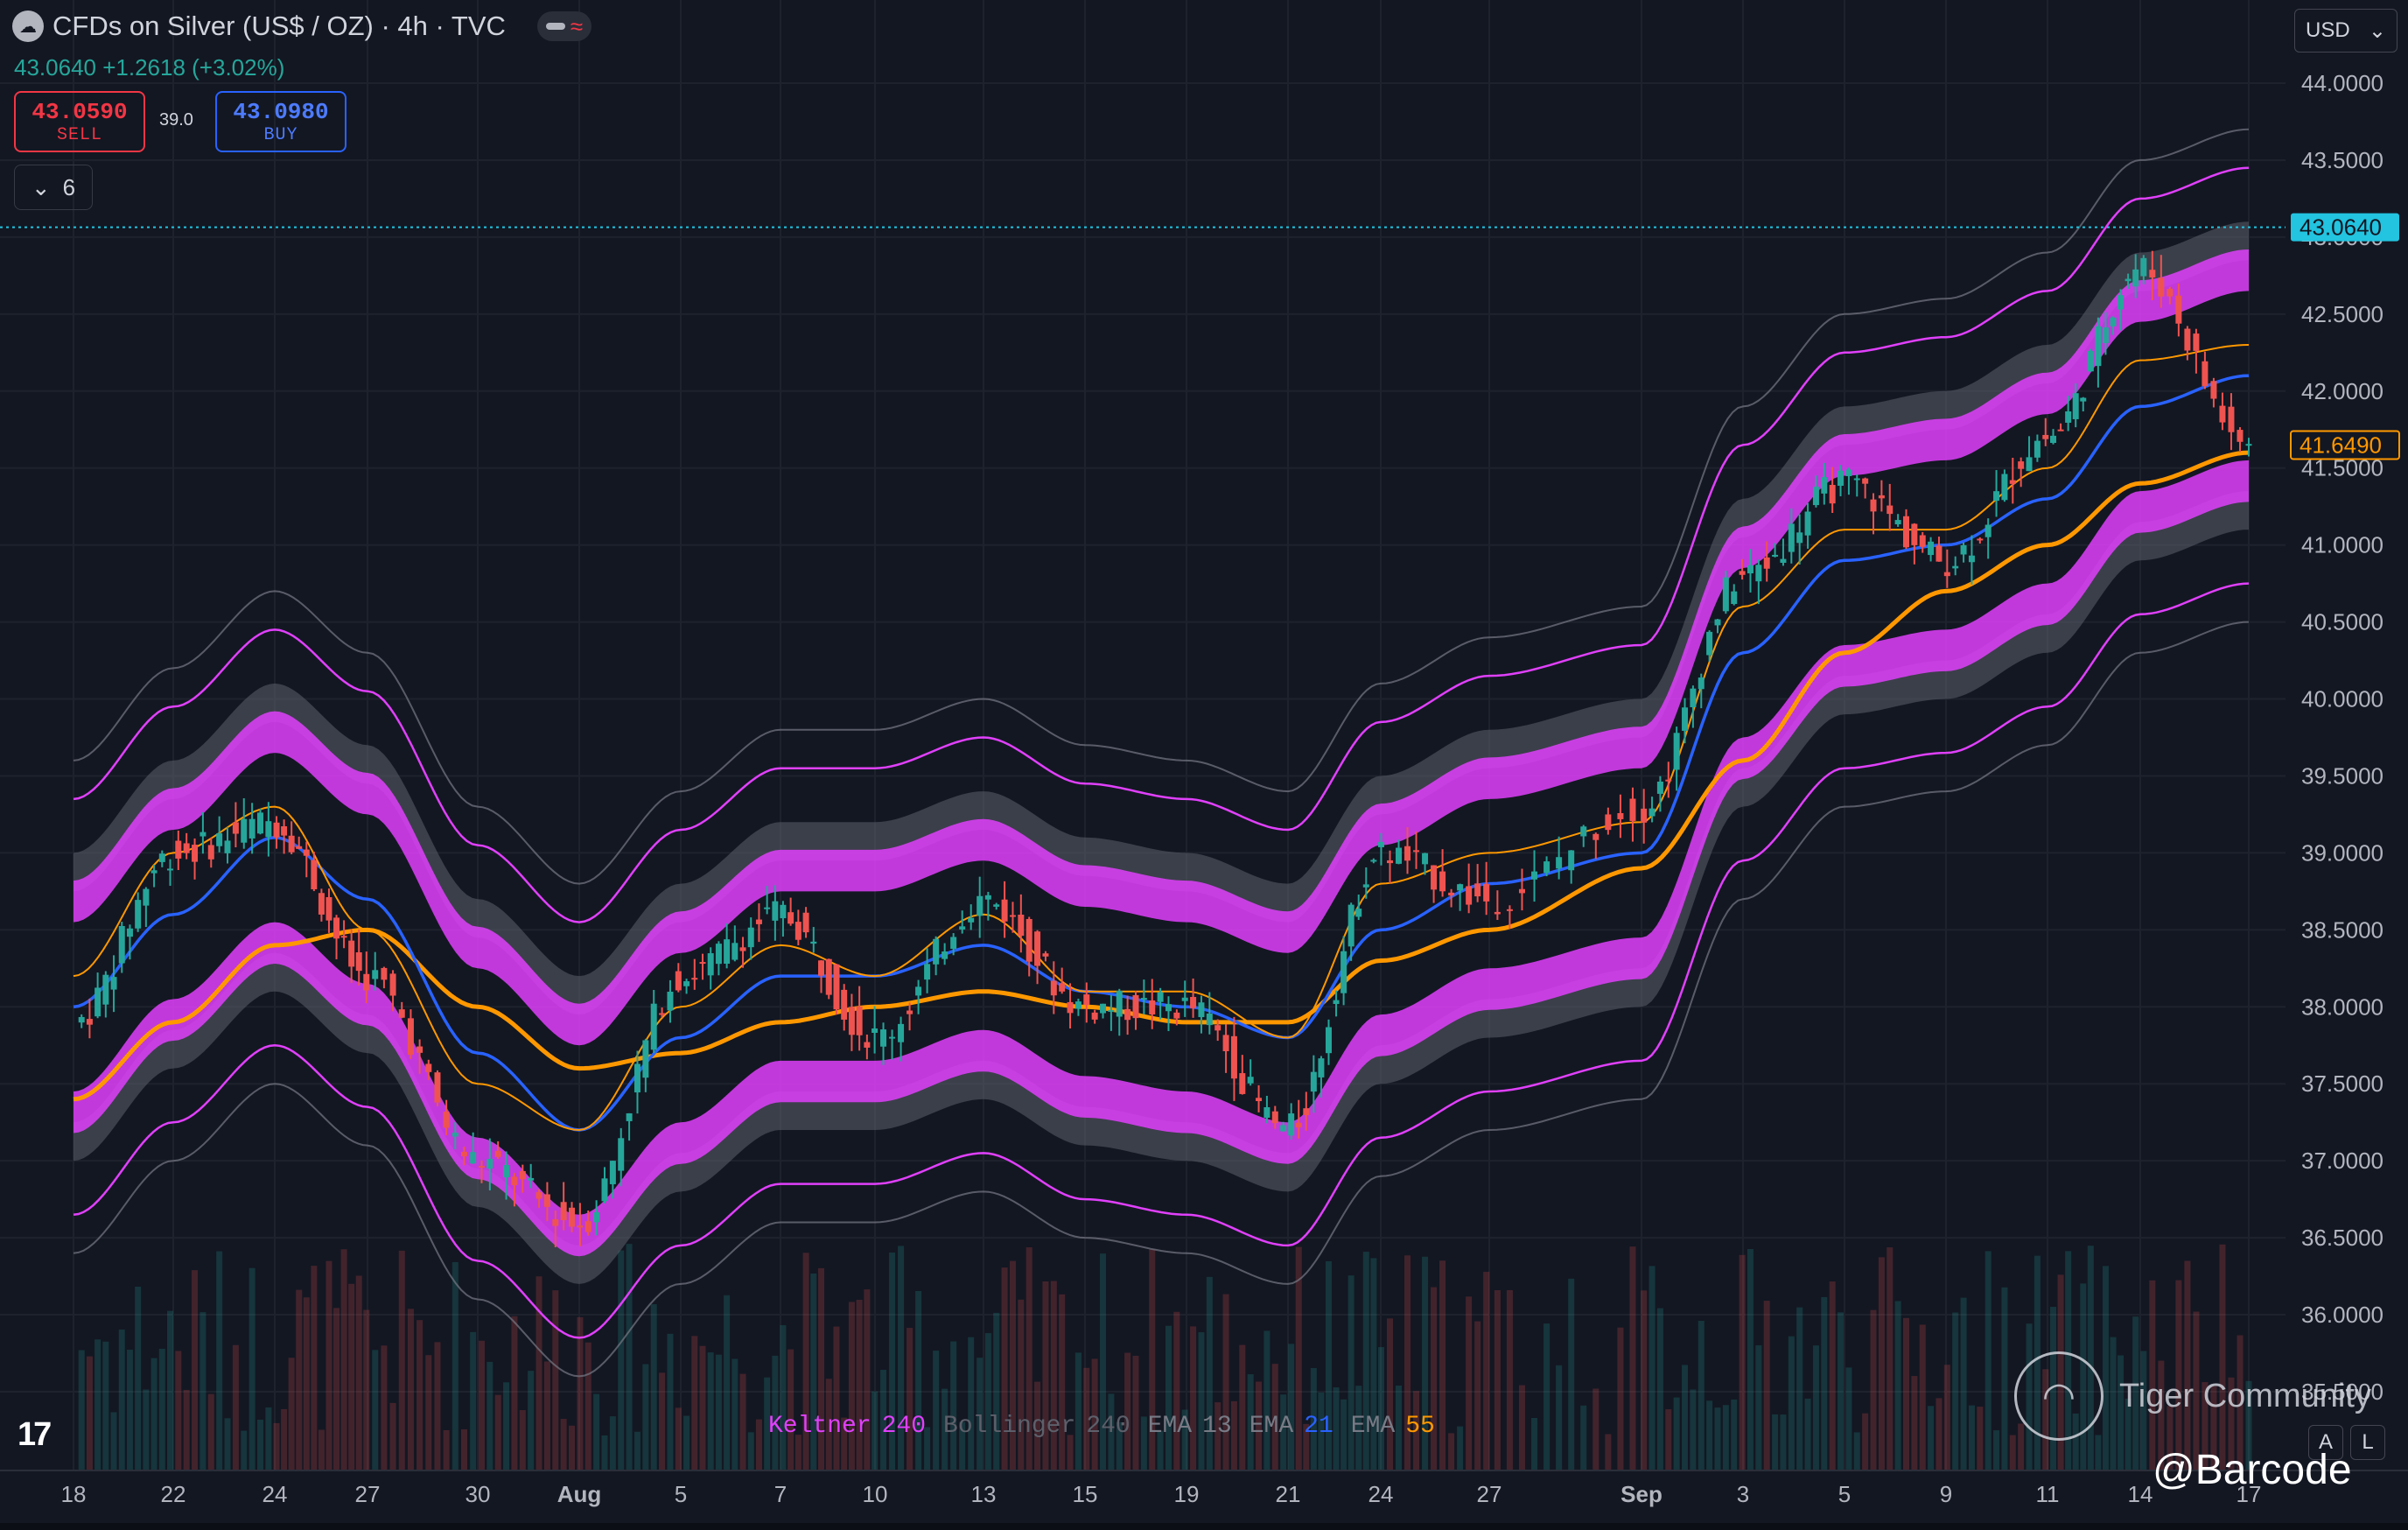 The image size is (2408, 1530). Describe the element at coordinates (577, 26) in the screenshot. I see `wave-icon: ≈` at that location.